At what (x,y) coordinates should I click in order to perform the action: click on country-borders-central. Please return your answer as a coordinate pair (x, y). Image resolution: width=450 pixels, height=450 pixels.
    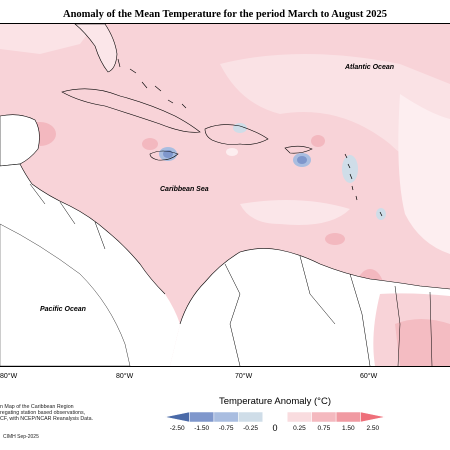
    Looking at the image, I should click on (67, 216).